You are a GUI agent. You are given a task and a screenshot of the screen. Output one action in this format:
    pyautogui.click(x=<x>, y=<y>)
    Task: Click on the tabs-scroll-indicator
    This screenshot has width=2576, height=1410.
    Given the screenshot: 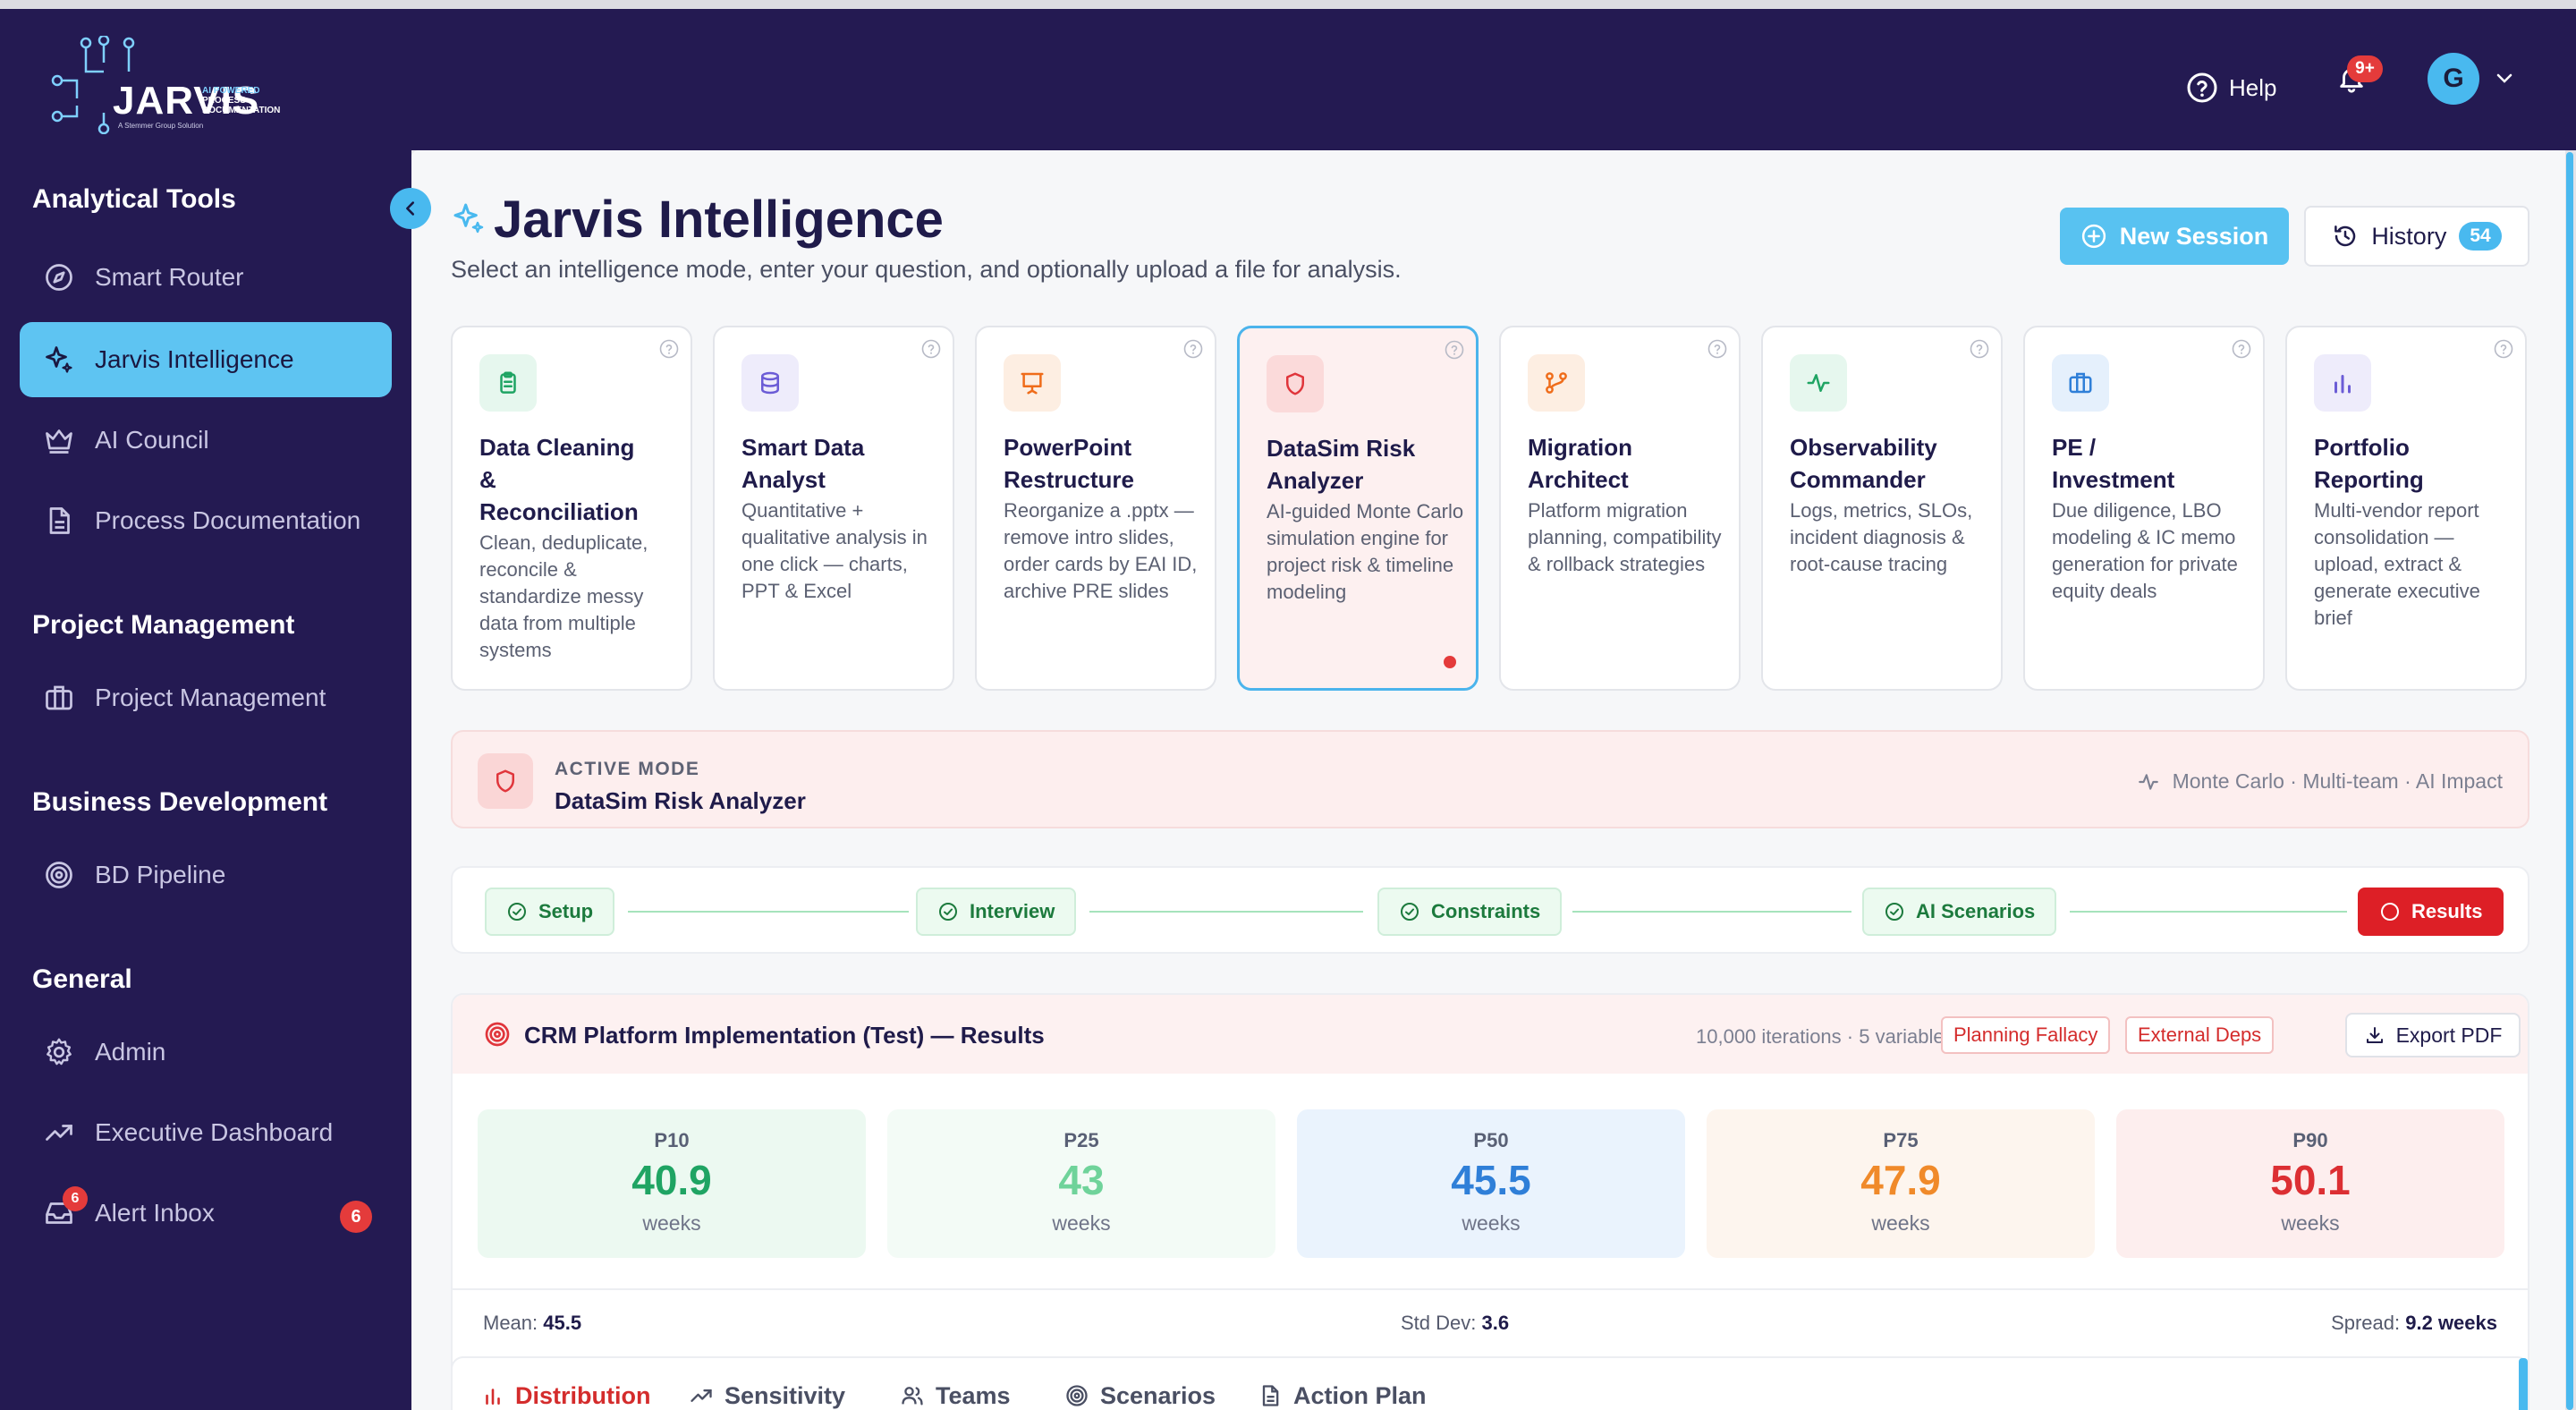 What is the action you would take?
    pyautogui.click(x=2523, y=1384)
    